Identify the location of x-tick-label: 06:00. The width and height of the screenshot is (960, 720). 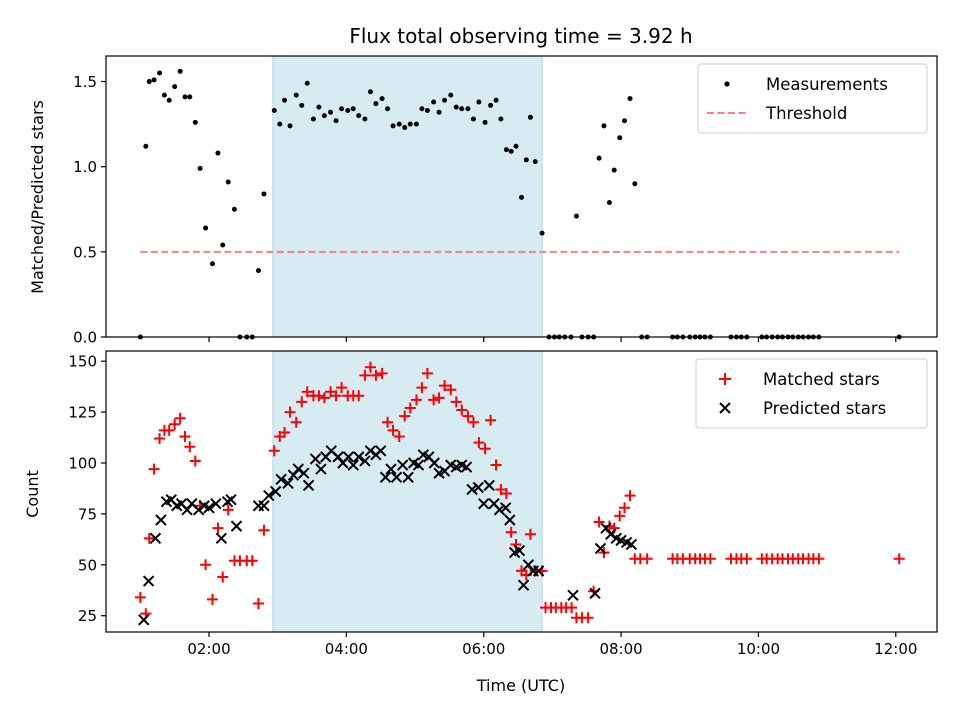
(483, 649).